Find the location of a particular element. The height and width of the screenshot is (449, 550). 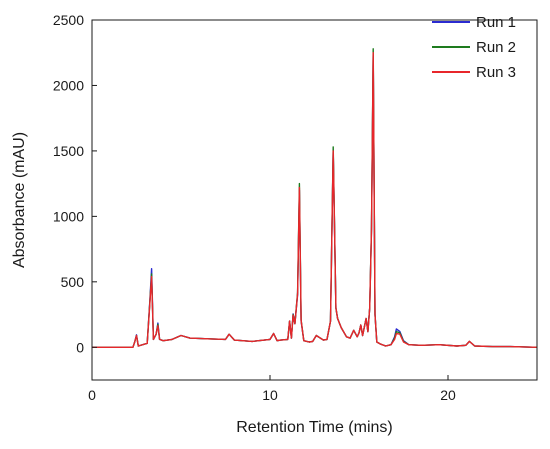

legend-label: Run 1 is located at coordinates (496, 22).